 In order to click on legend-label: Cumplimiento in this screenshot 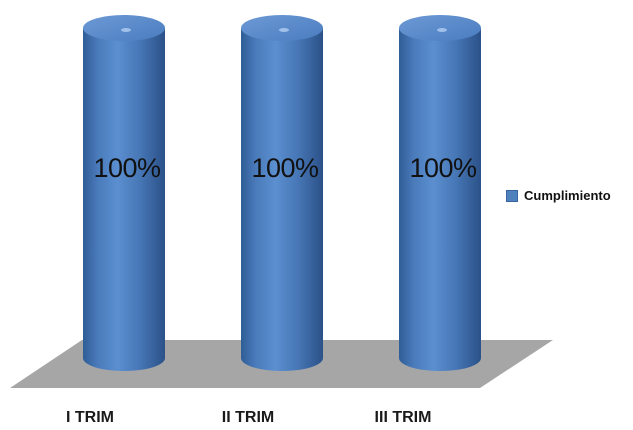, I will do `click(567, 195)`.